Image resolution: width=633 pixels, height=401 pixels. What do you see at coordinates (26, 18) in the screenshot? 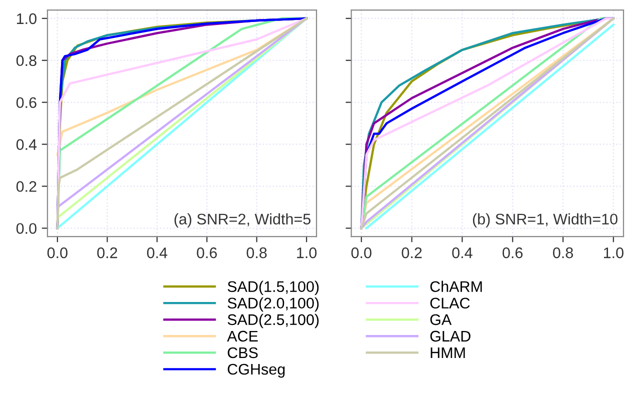
I see `y-tick-label: 1.0` at bounding box center [26, 18].